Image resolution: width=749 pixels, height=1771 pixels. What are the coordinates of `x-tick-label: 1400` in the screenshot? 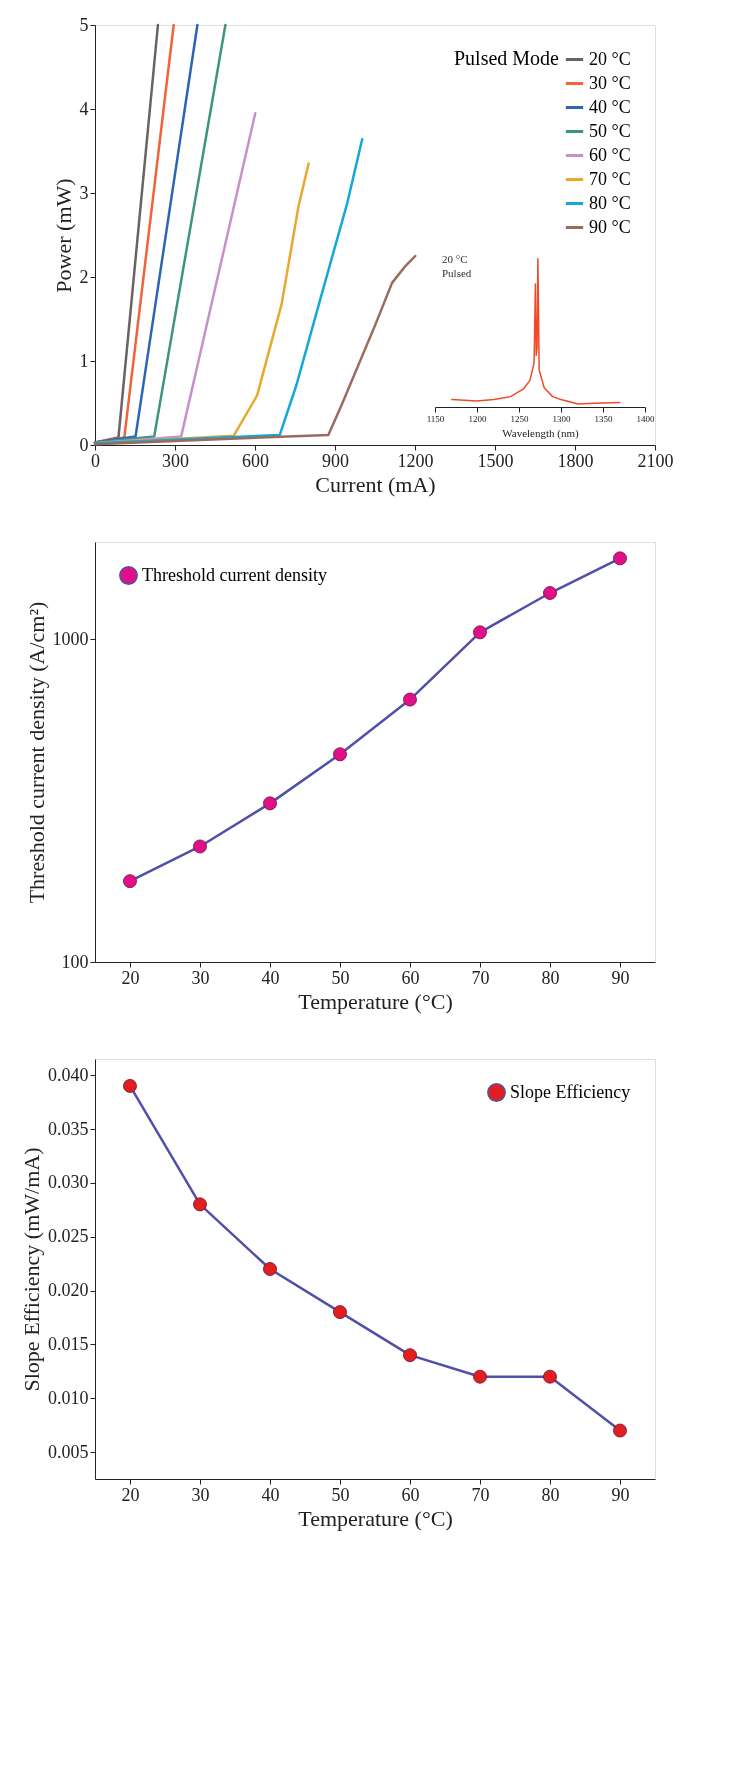 It's located at (645, 418).